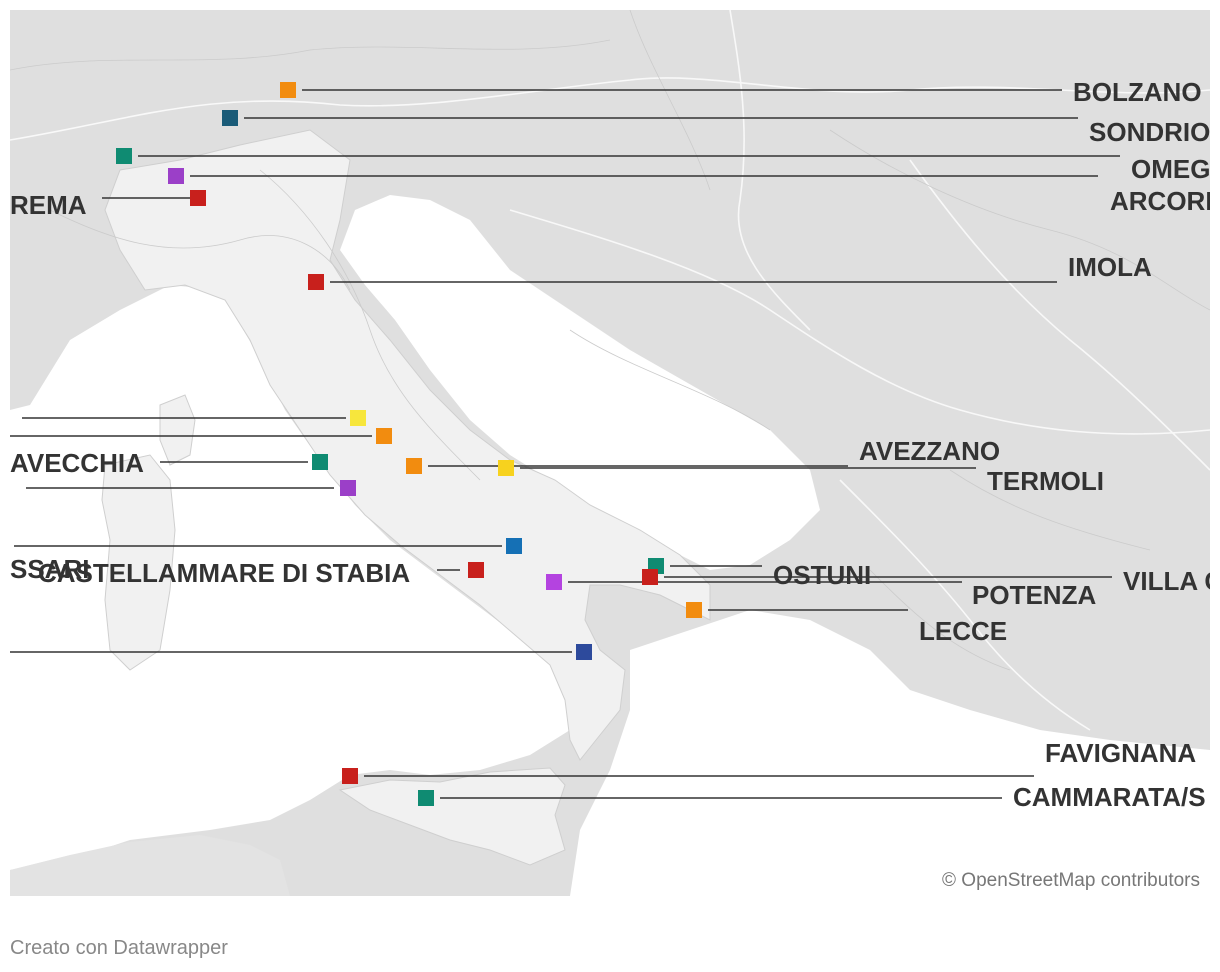 The height and width of the screenshot is (972, 1220). What do you see at coordinates (554, 582) in the screenshot?
I see `marker-potenza` at bounding box center [554, 582].